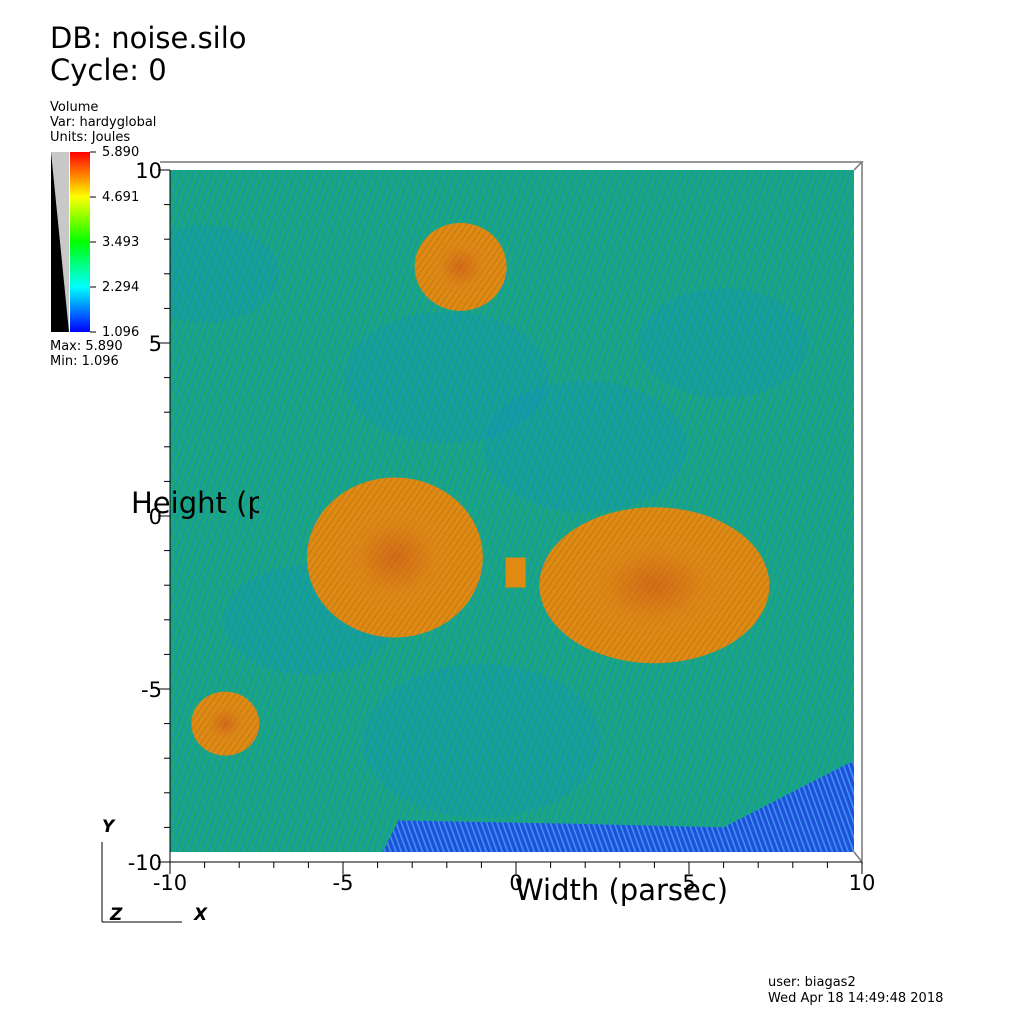  What do you see at coordinates (103, 122) in the screenshot?
I see `legend-var-label: Var: hardyglobal` at bounding box center [103, 122].